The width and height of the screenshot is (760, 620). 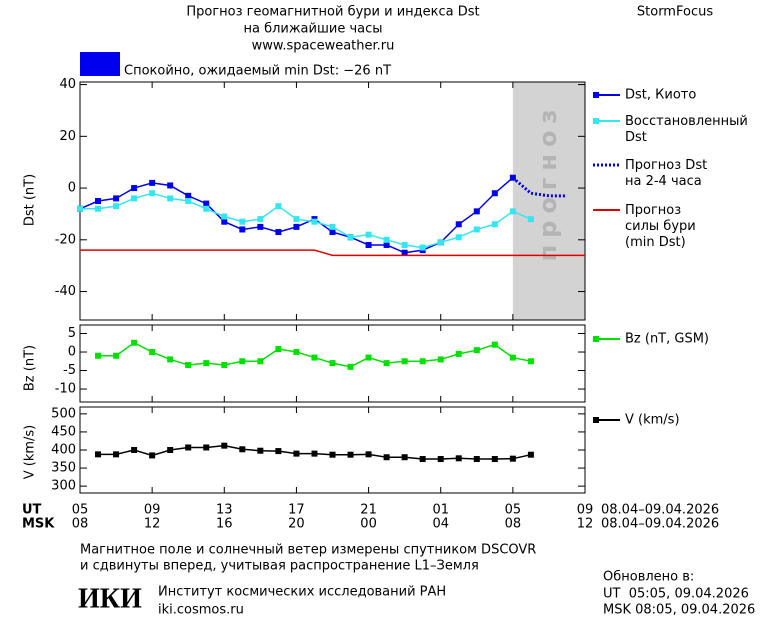 What do you see at coordinates (686, 129) in the screenshot?
I see `legend-label: Восстановленный Dst` at bounding box center [686, 129].